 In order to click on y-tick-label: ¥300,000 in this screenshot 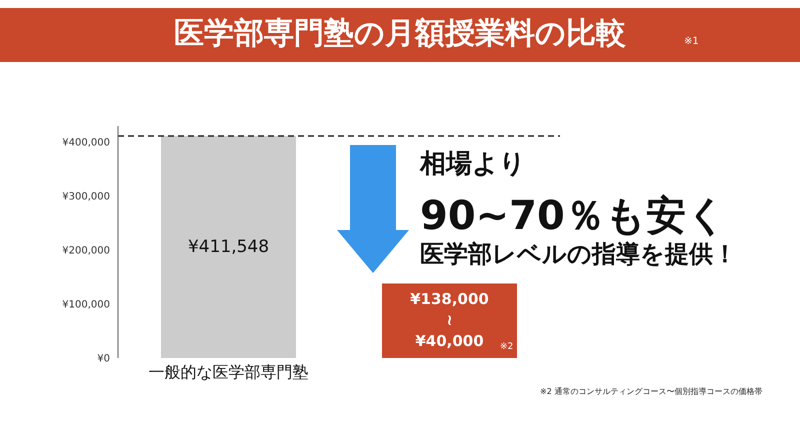, I will do `click(86, 197)`.